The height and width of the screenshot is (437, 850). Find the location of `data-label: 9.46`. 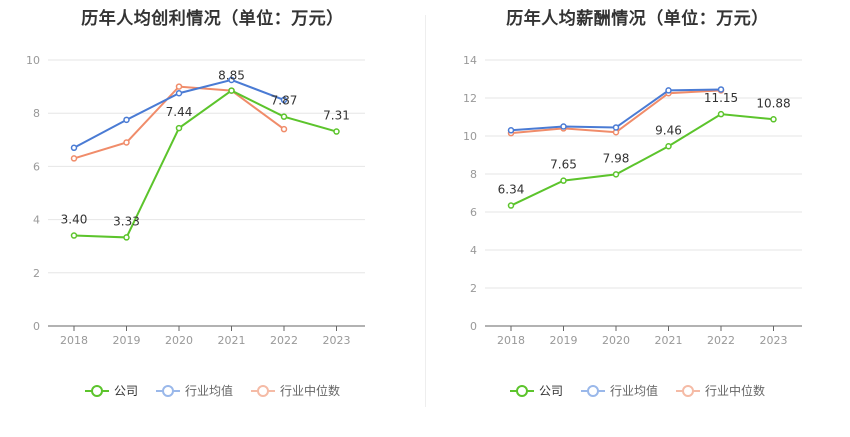

data-label: 9.46 is located at coordinates (668, 130).